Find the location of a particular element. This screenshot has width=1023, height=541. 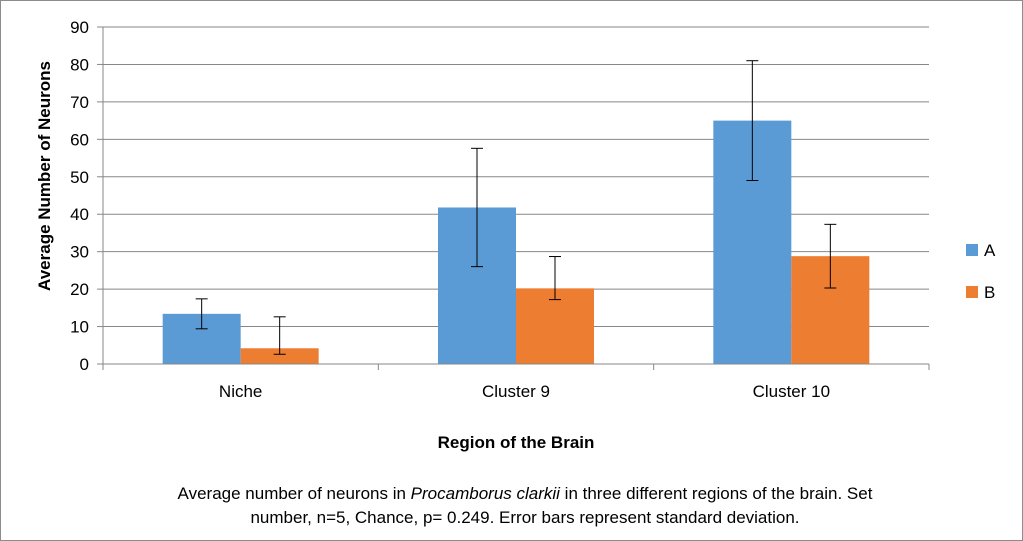

legend-swatch-A is located at coordinates (972, 250).